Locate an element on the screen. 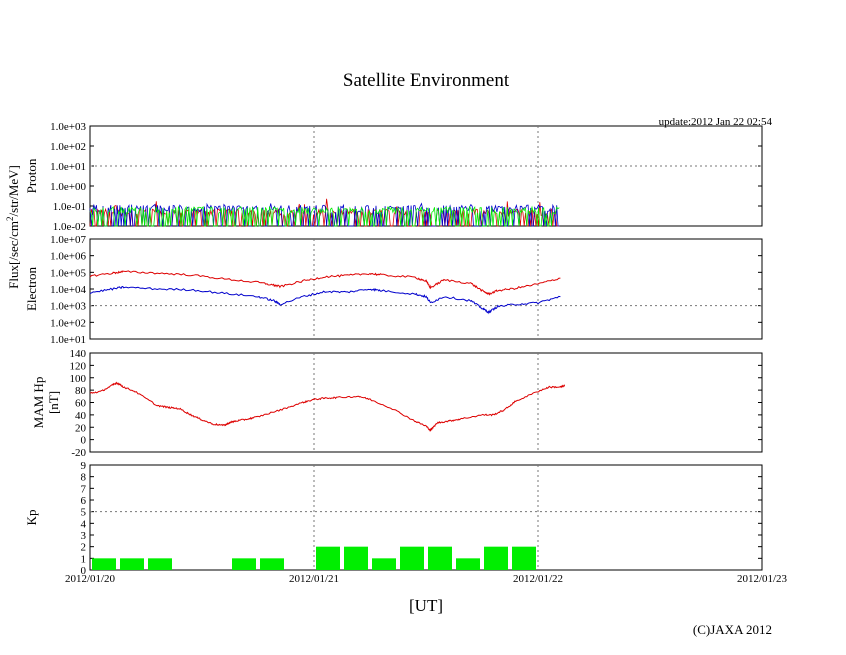 This screenshot has width=846, height=655. kp-ytick-label: 8 is located at coordinates (84, 478).